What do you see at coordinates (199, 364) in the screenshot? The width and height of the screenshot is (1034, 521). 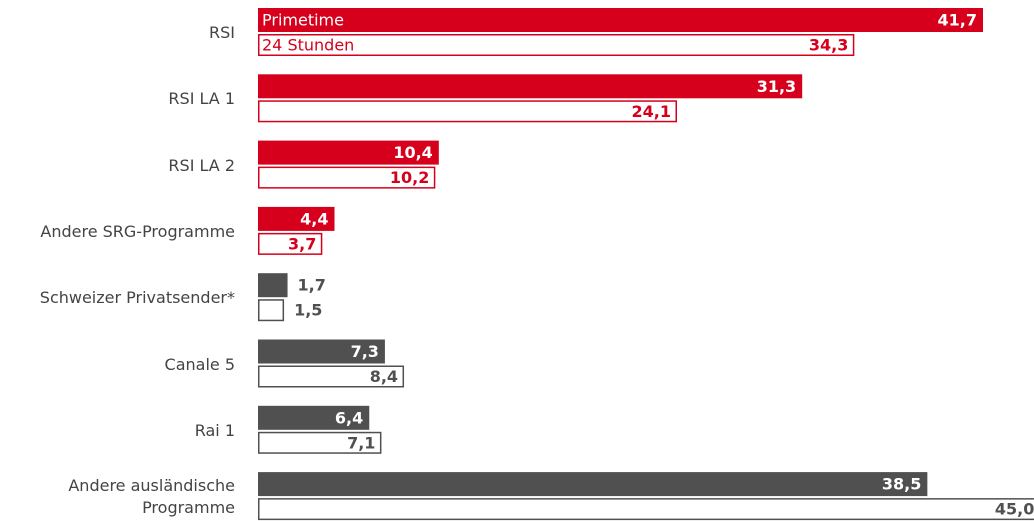 I see `category-label: Canale 5` at bounding box center [199, 364].